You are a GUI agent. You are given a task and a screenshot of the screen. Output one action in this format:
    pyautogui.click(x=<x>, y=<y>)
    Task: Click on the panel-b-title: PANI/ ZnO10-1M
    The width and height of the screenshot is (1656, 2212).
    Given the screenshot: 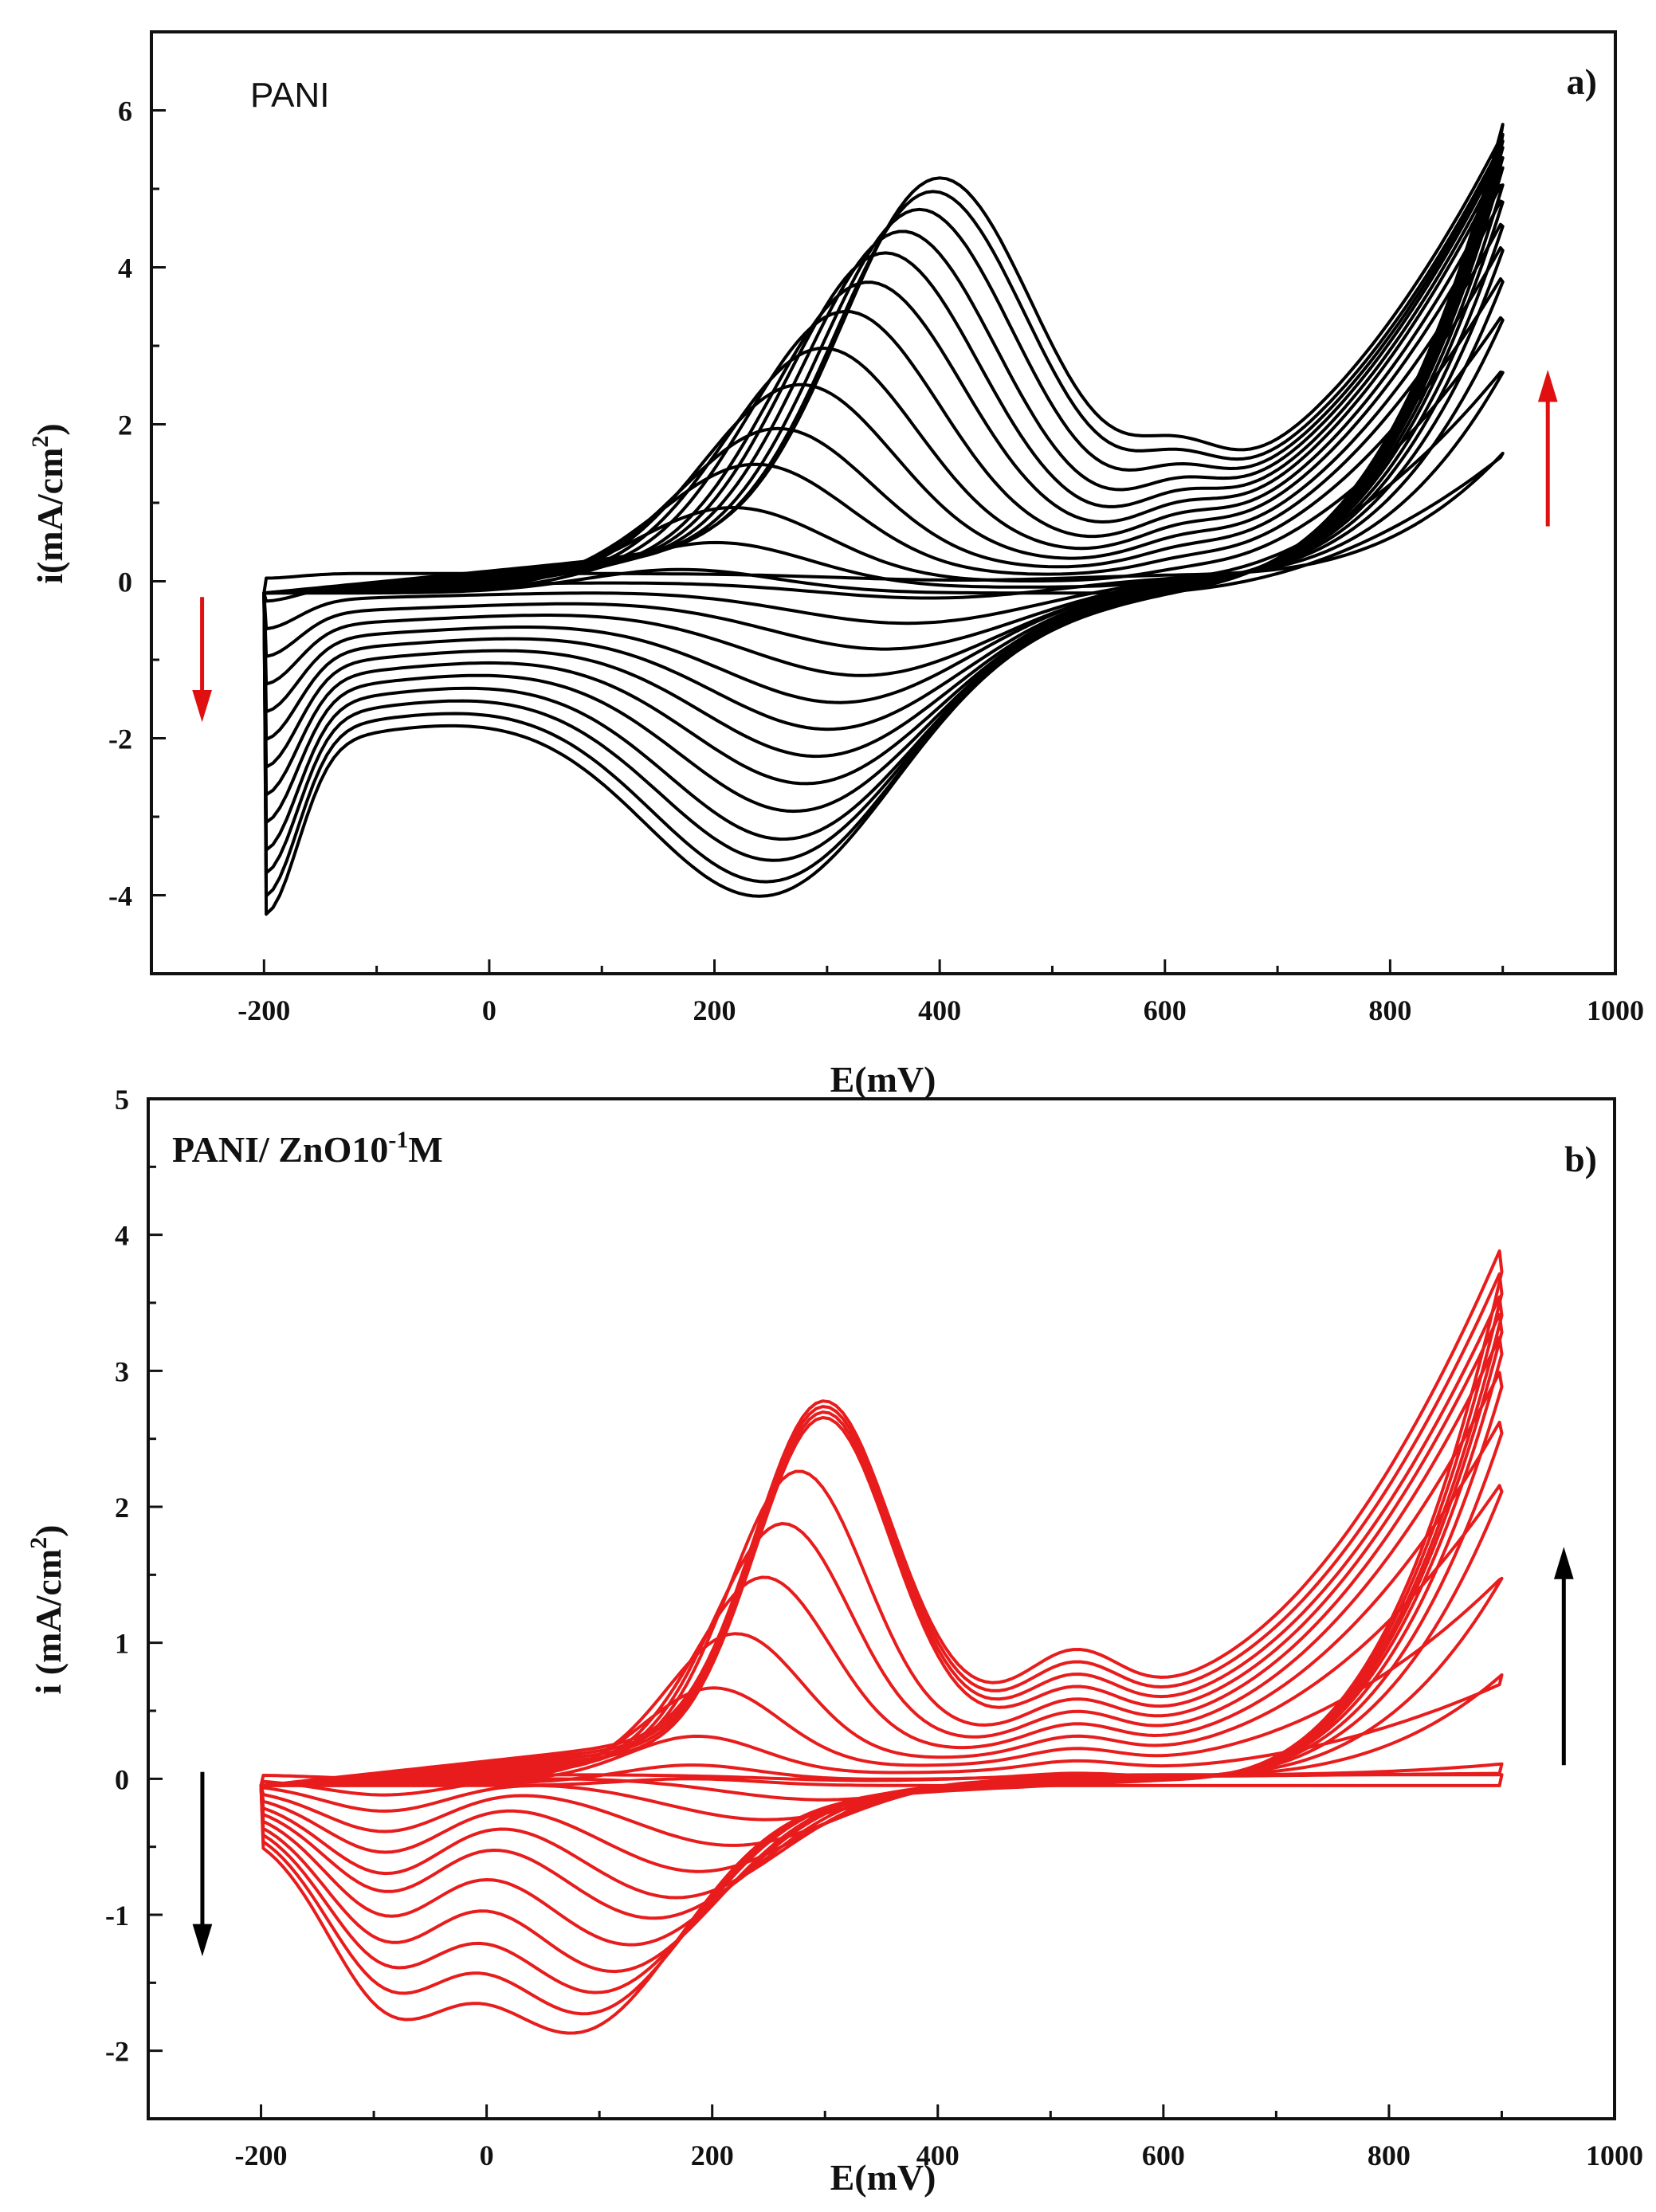 What is the action you would take?
    pyautogui.click(x=307, y=1148)
    